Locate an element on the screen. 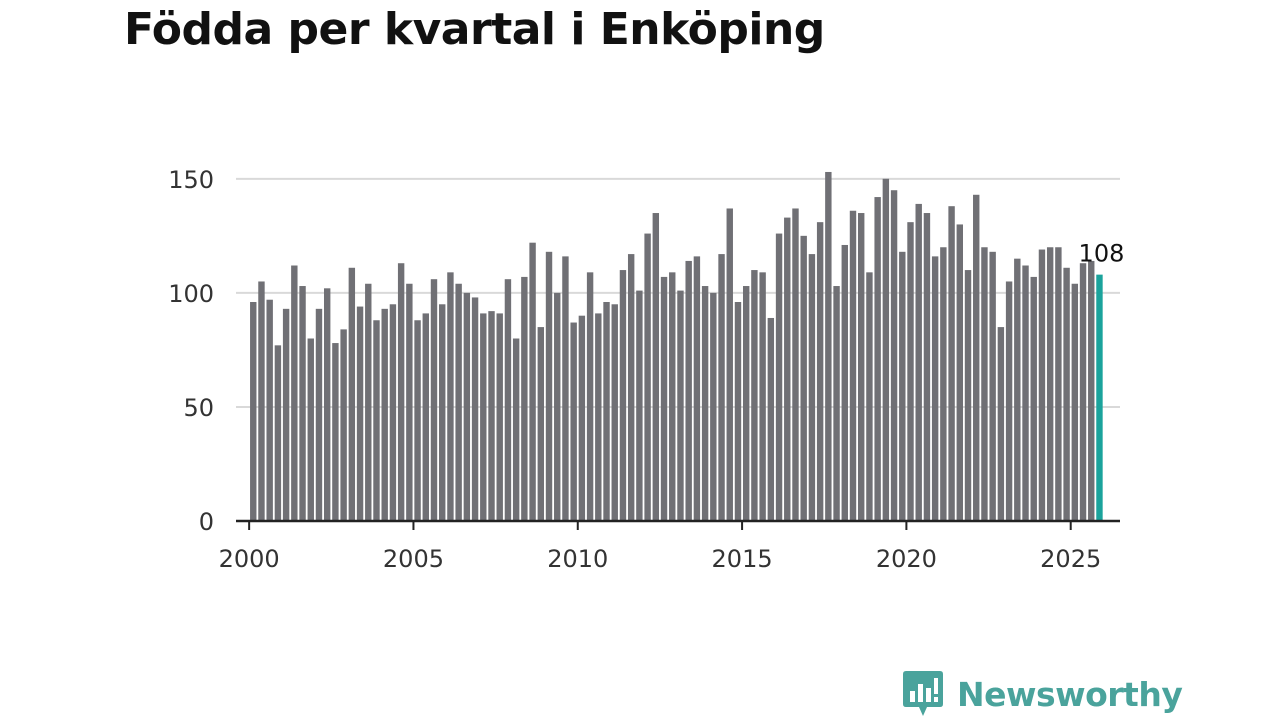  newsworthy-logo-icon is located at coordinates (923, 693).